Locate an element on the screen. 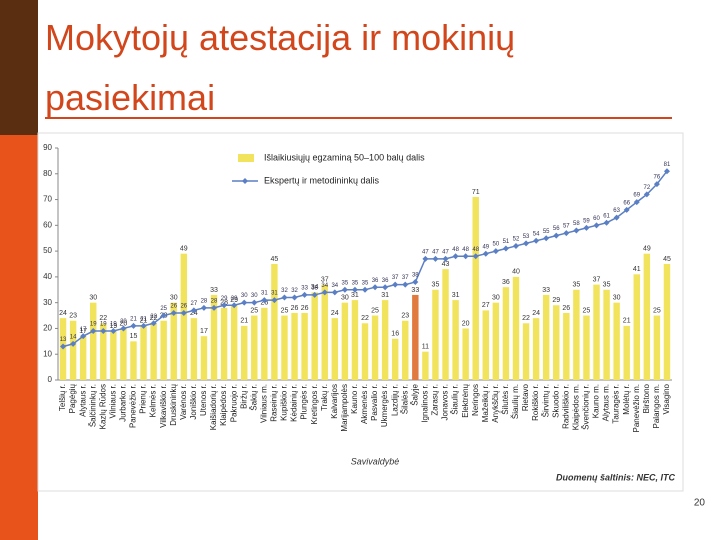  line-value-label: 19 is located at coordinates (103, 325).